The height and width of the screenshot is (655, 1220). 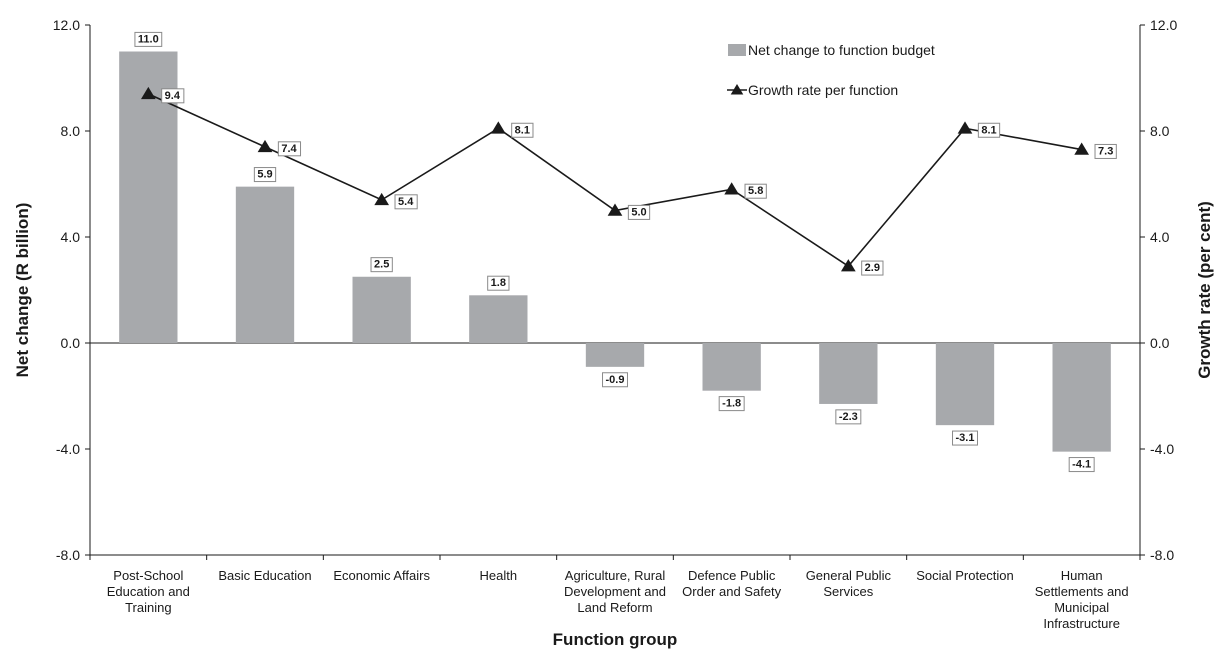 I want to click on bar-data-label: -4.1, so click(x=1081, y=465).